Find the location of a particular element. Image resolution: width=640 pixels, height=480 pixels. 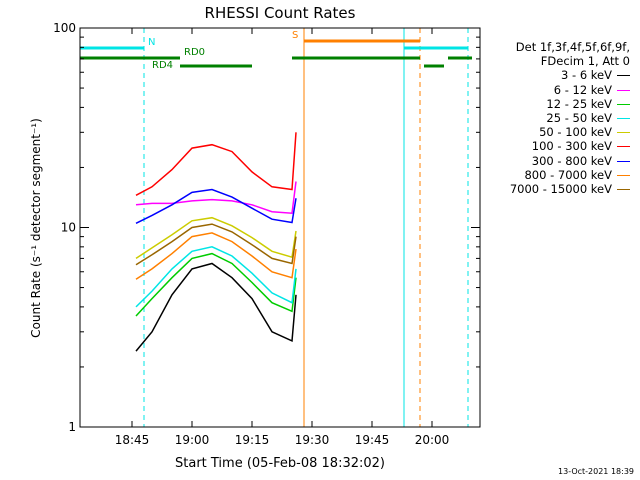

legend-label-0: 3 - 6 keV is located at coordinates (586, 75).